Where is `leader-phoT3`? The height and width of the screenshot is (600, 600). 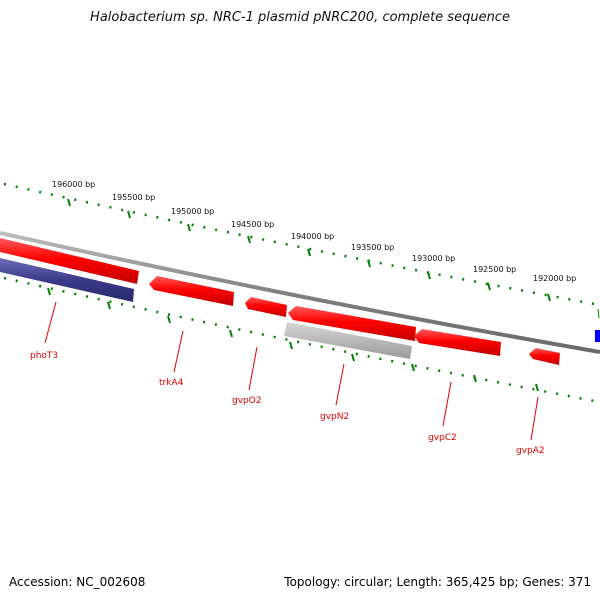
leader-phoT3 is located at coordinates (50, 322).